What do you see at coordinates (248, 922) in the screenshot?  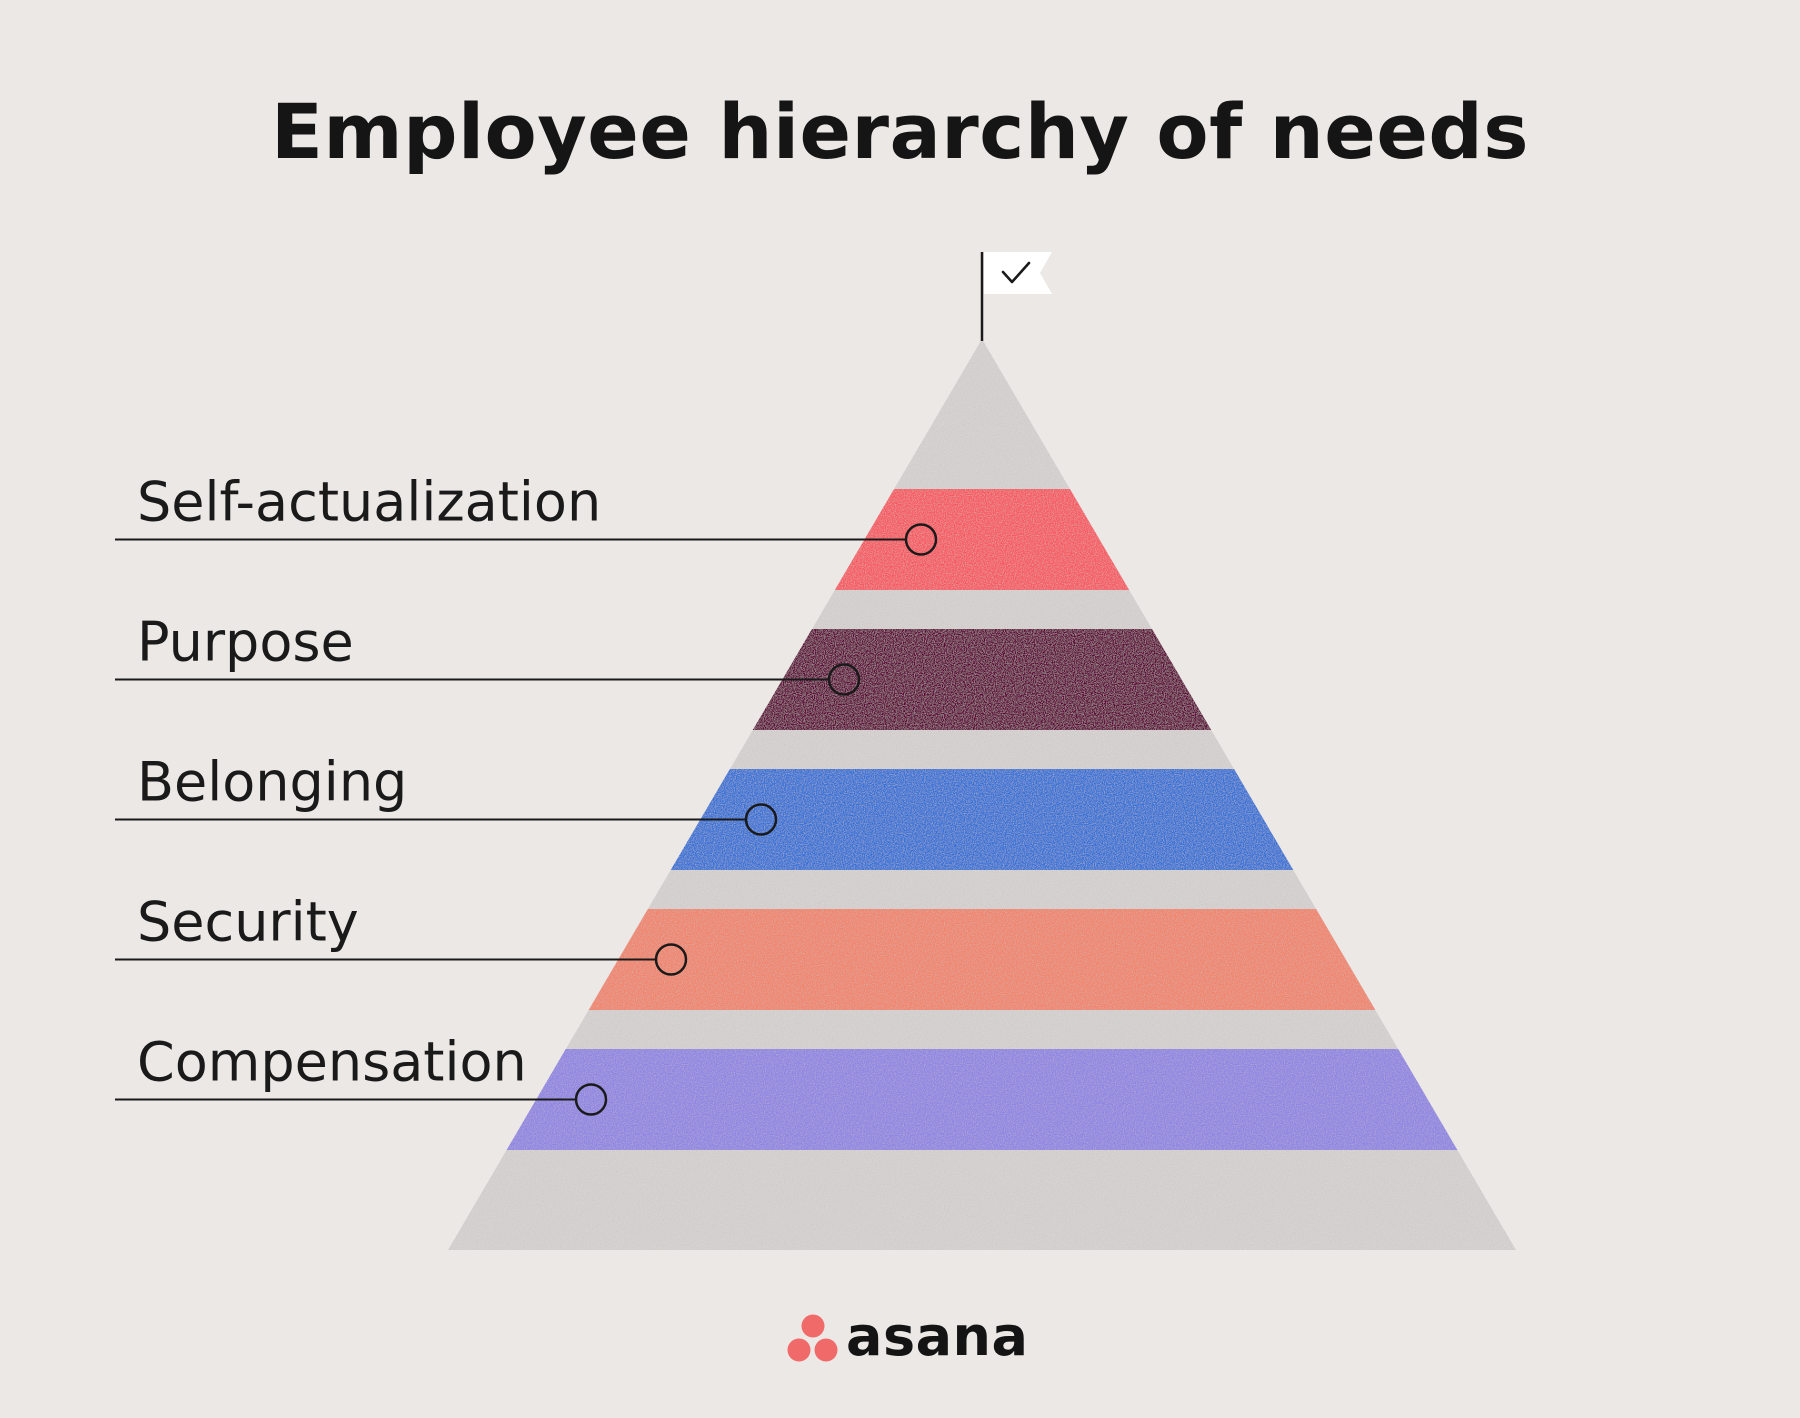 I see `level-label: Security` at bounding box center [248, 922].